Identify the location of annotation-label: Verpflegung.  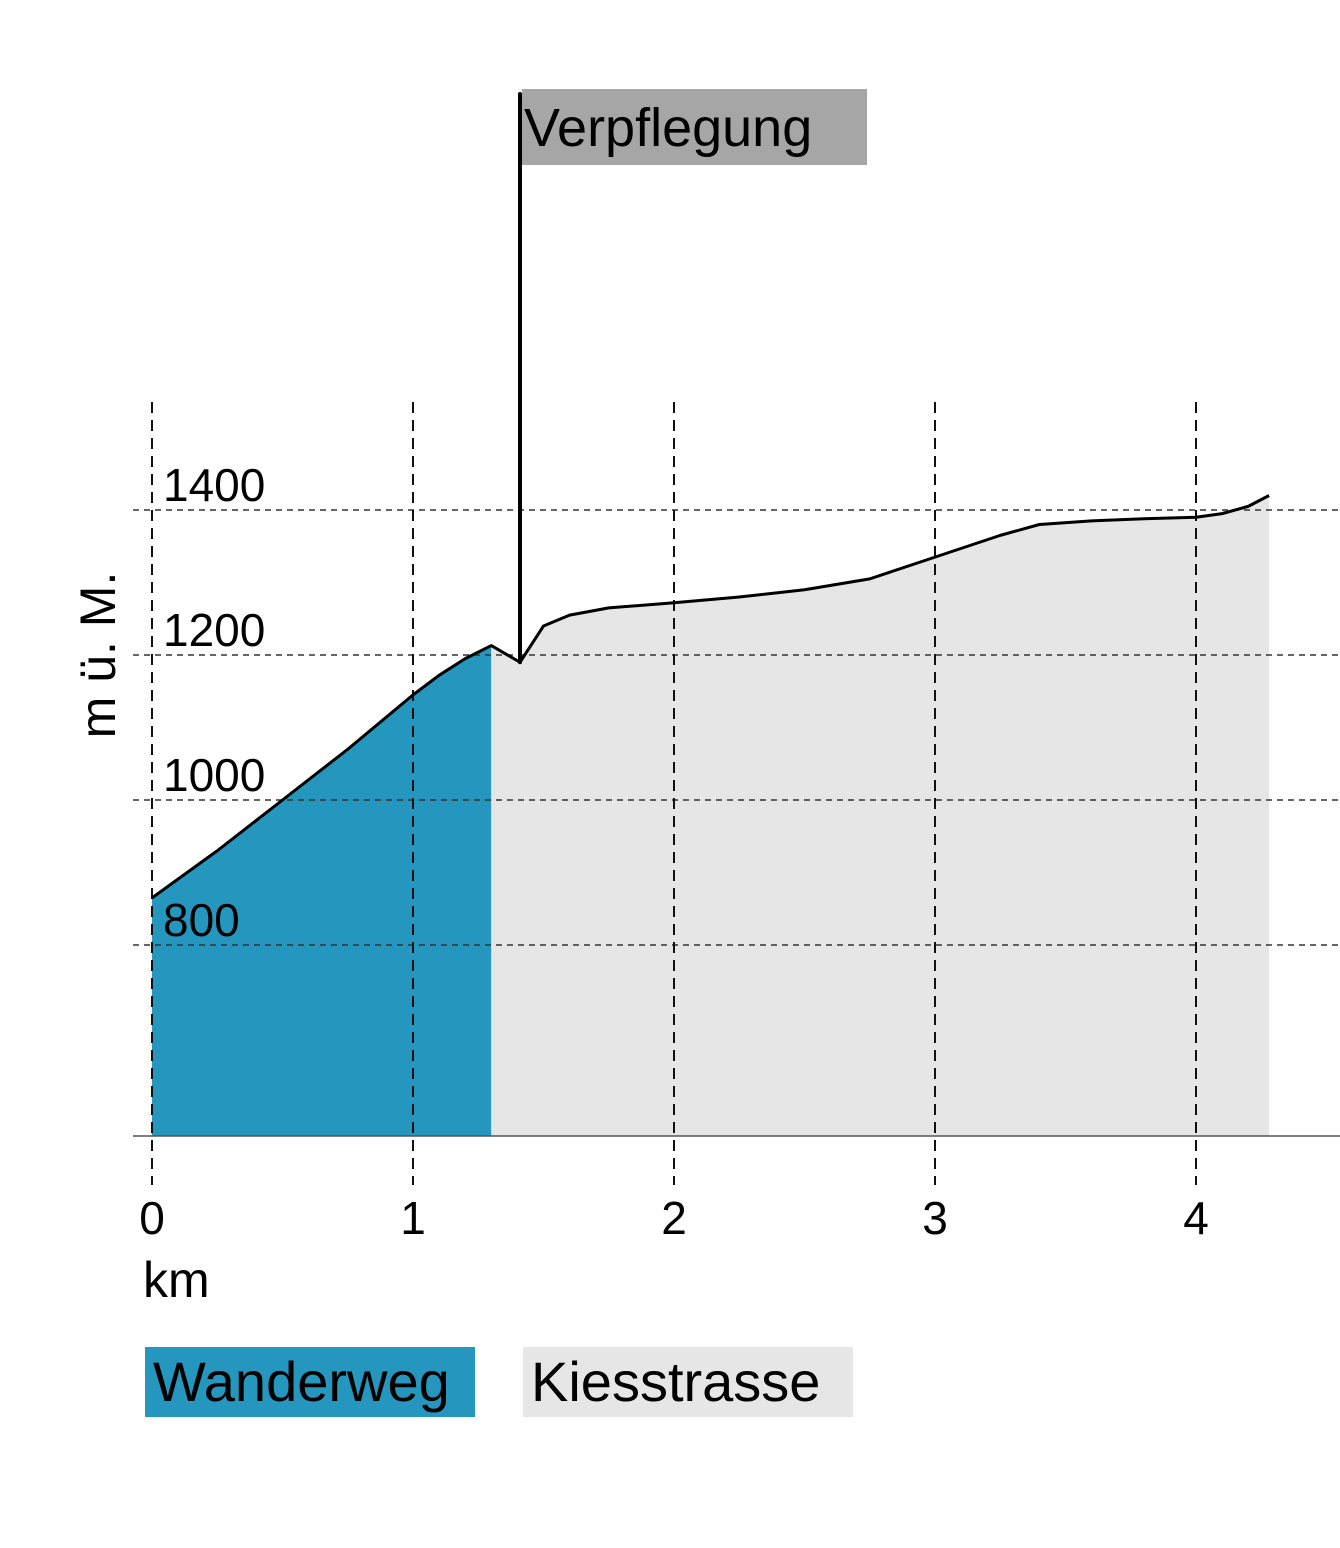
(668, 128).